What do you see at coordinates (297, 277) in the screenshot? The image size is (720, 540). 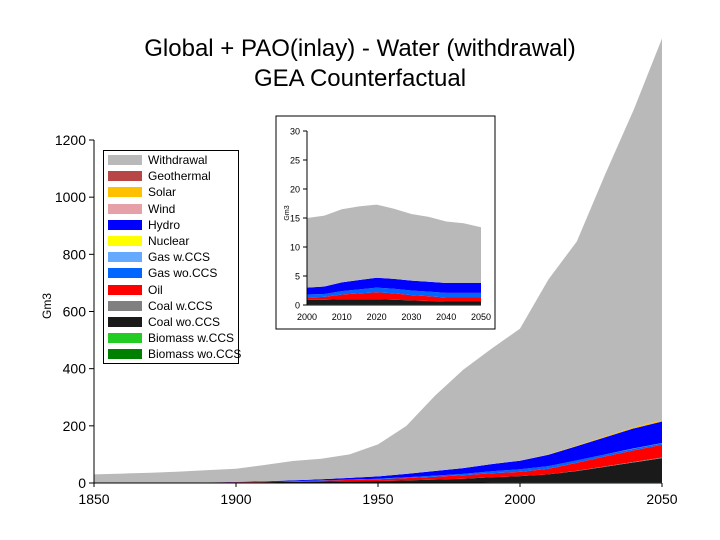 I see `inset-y-tick-label: 5` at bounding box center [297, 277].